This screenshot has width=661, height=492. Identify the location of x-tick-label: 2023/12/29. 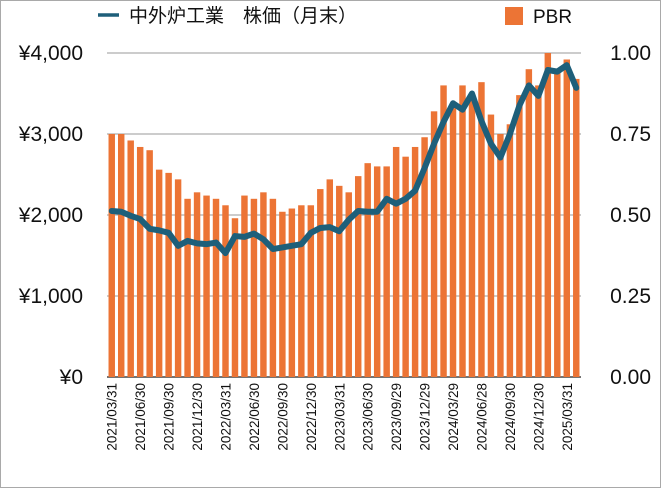
(425, 417).